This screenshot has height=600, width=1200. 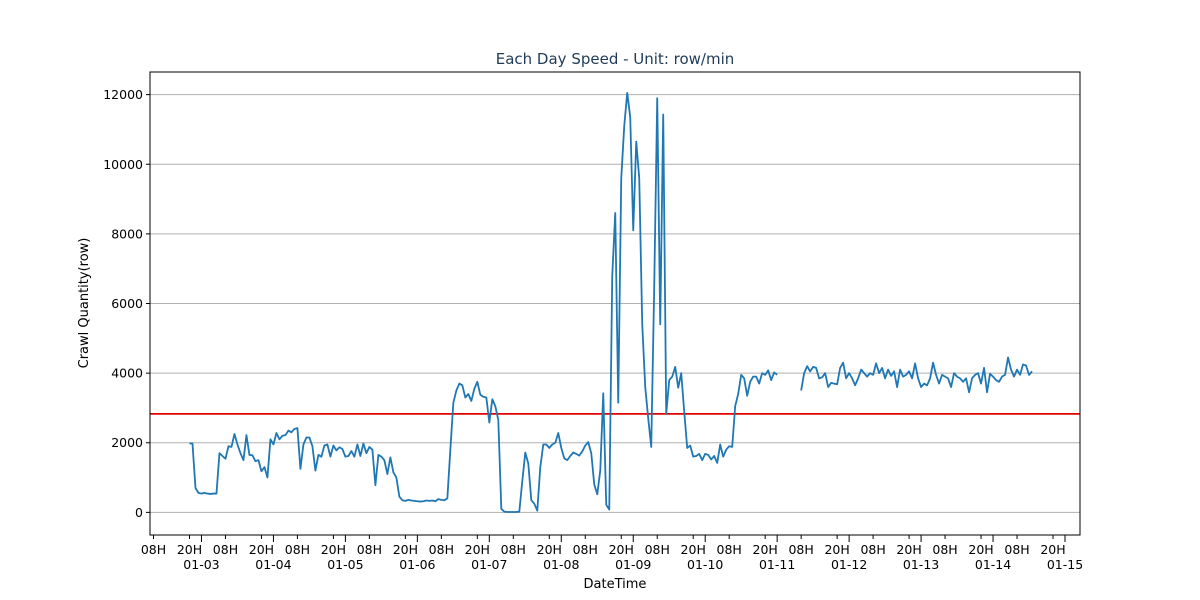 What do you see at coordinates (615, 584) in the screenshot?
I see `x-axis-label: DateTime` at bounding box center [615, 584].